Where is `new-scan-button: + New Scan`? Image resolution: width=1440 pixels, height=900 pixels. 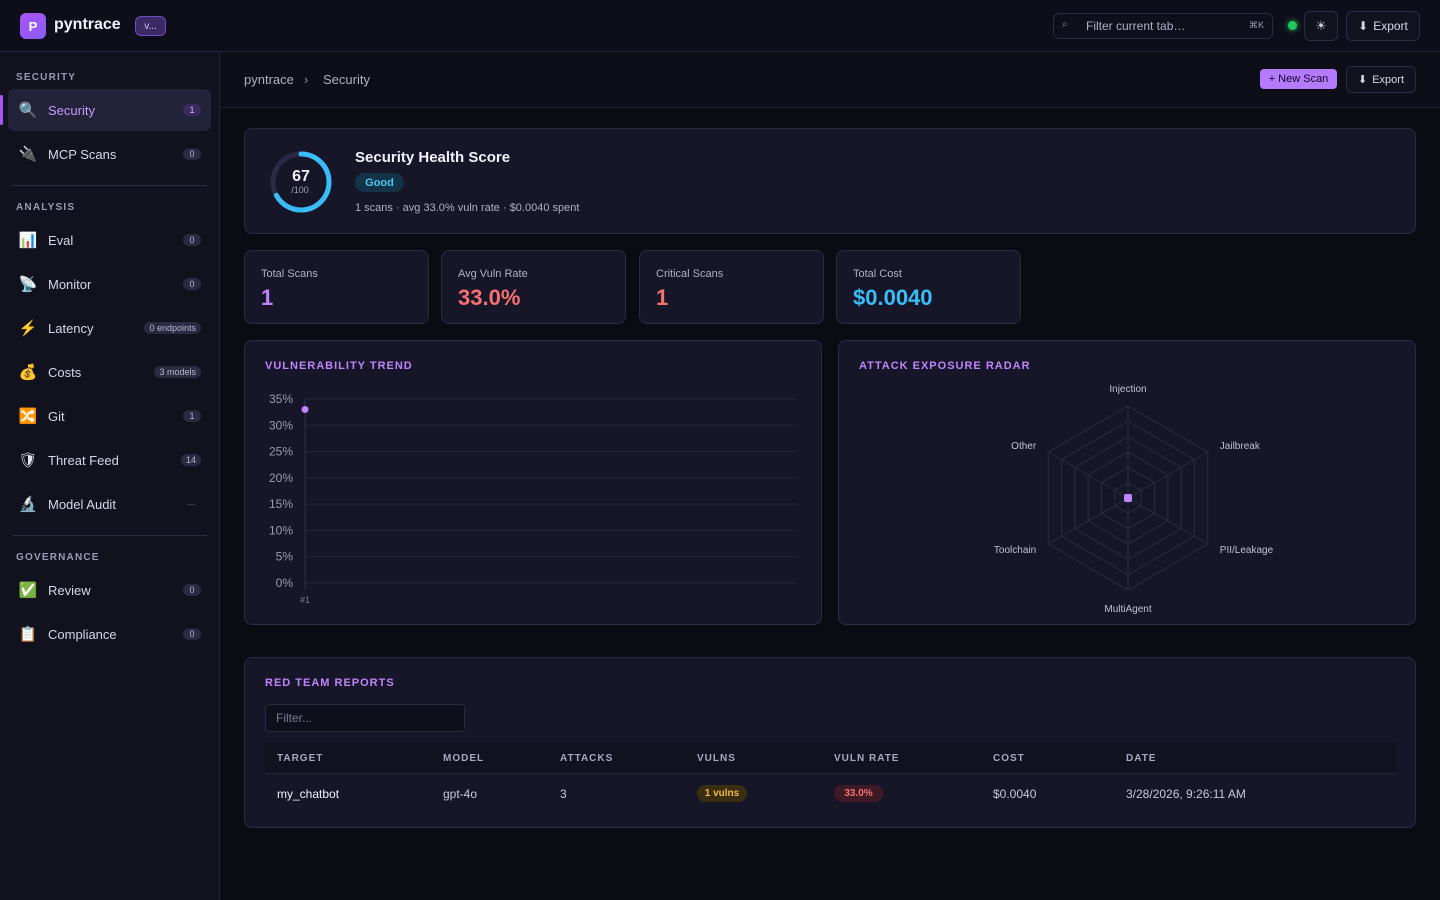 new-scan-button: + New Scan is located at coordinates (1298, 79).